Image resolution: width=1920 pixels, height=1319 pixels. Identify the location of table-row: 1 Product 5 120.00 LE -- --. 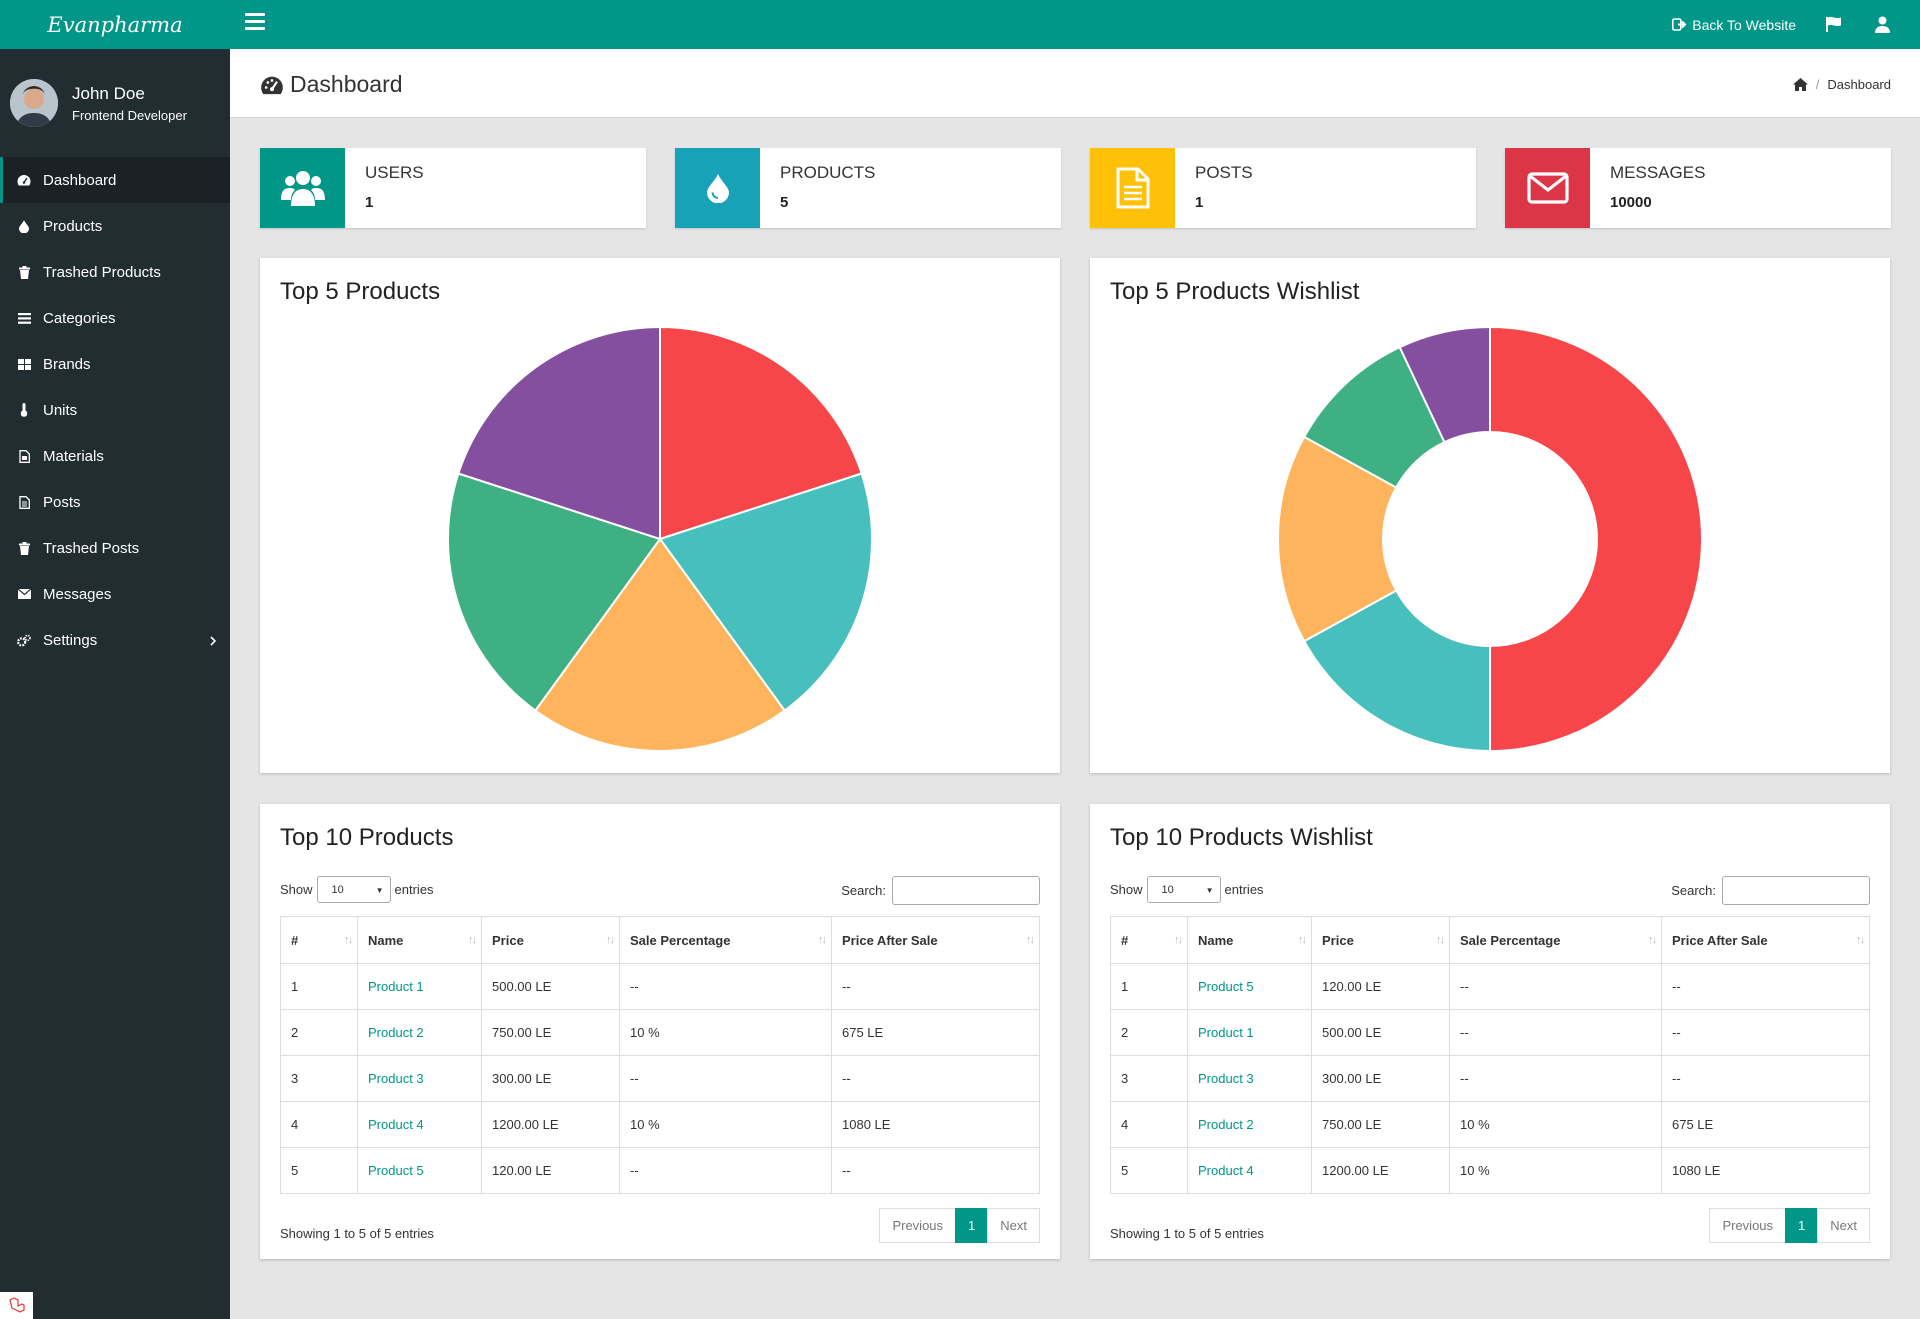
(1490, 986).